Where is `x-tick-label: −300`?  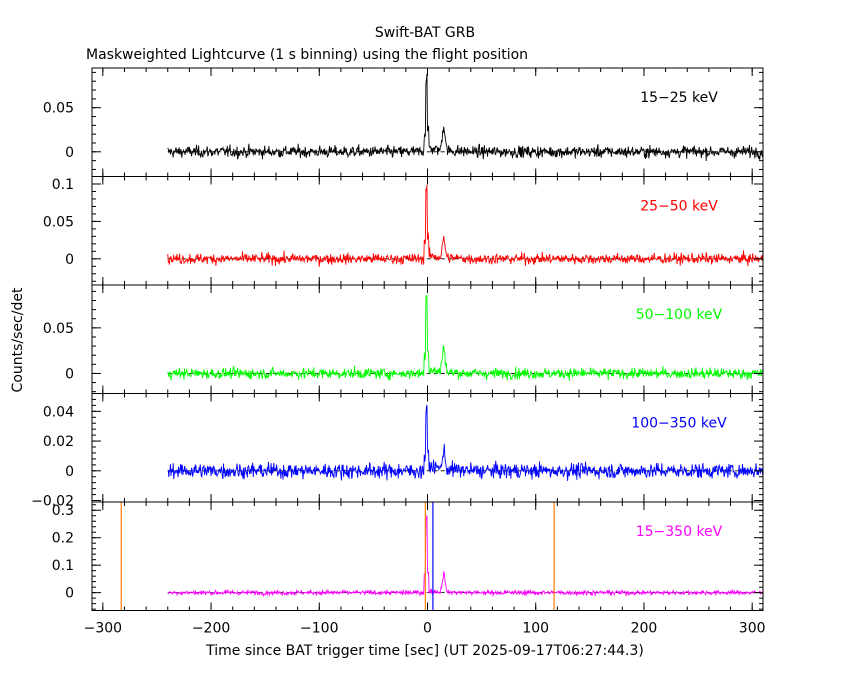
x-tick-label: −300 is located at coordinates (103, 629).